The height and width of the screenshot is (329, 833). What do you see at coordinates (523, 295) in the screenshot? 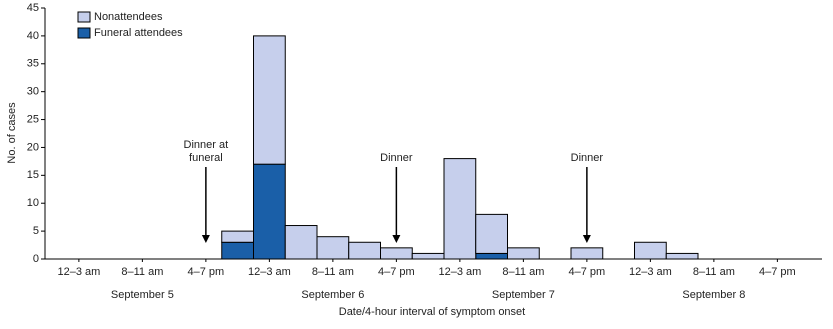
I see `day-label: September 7` at bounding box center [523, 295].